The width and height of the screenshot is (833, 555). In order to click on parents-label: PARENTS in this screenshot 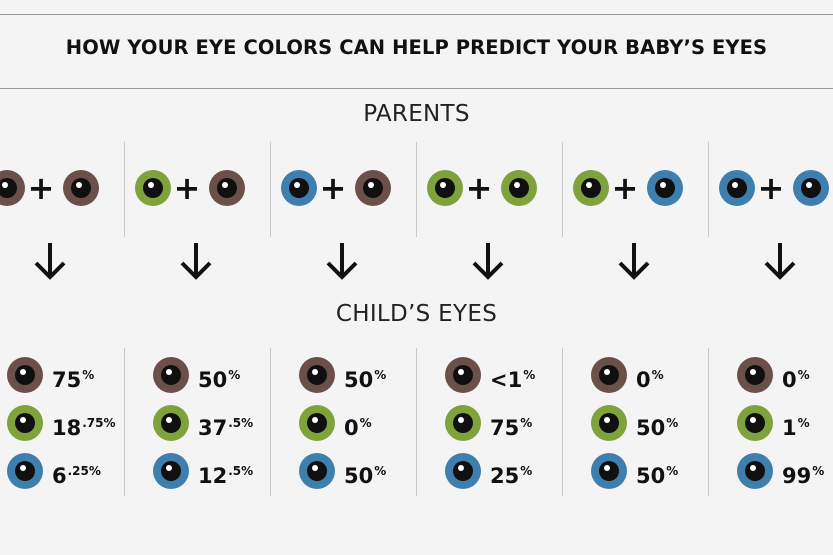, I will do `click(416, 114)`.